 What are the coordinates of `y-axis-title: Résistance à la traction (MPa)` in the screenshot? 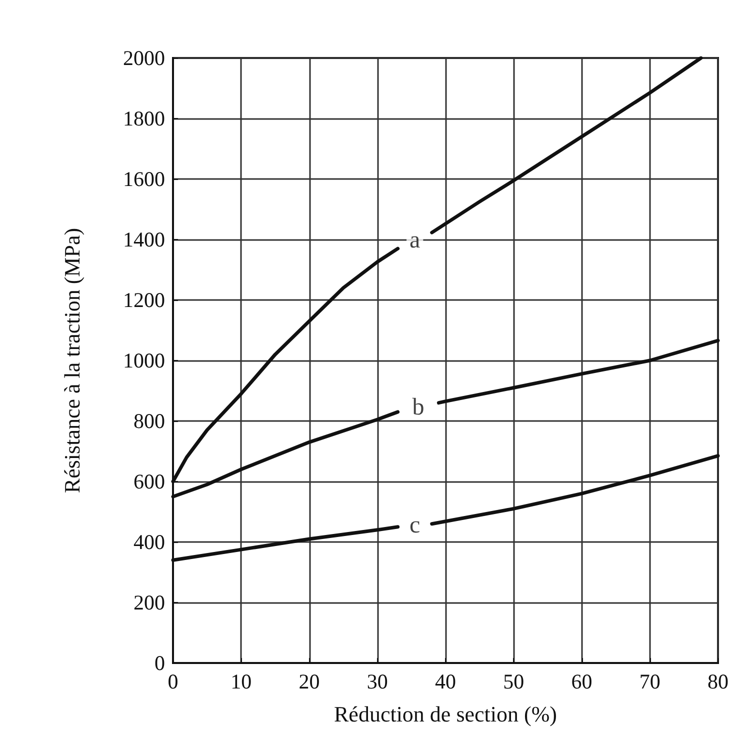 It's located at (72, 361).